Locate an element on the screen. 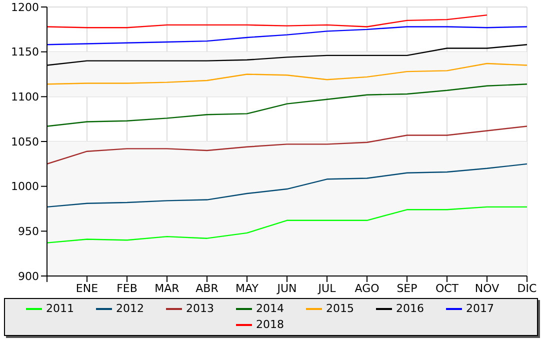 This screenshot has height=340, width=542. x-tick-label: SEP is located at coordinates (407, 288).